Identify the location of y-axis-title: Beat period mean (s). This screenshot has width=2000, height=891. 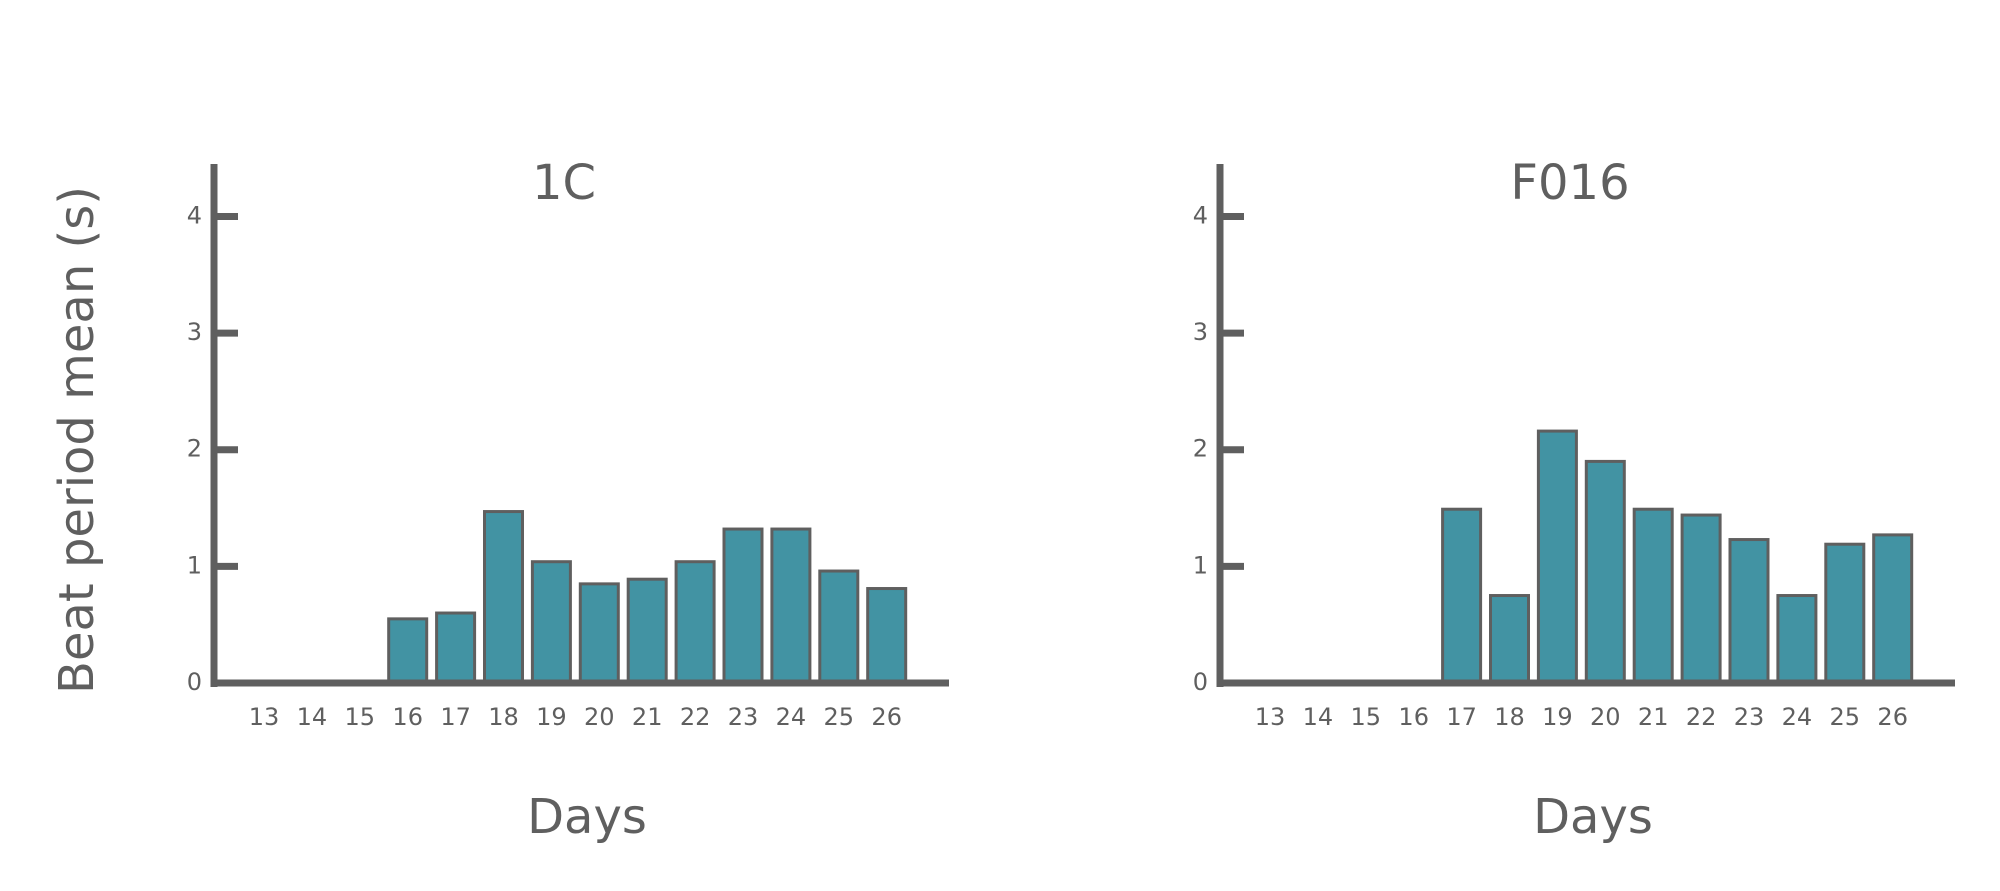
(77, 440).